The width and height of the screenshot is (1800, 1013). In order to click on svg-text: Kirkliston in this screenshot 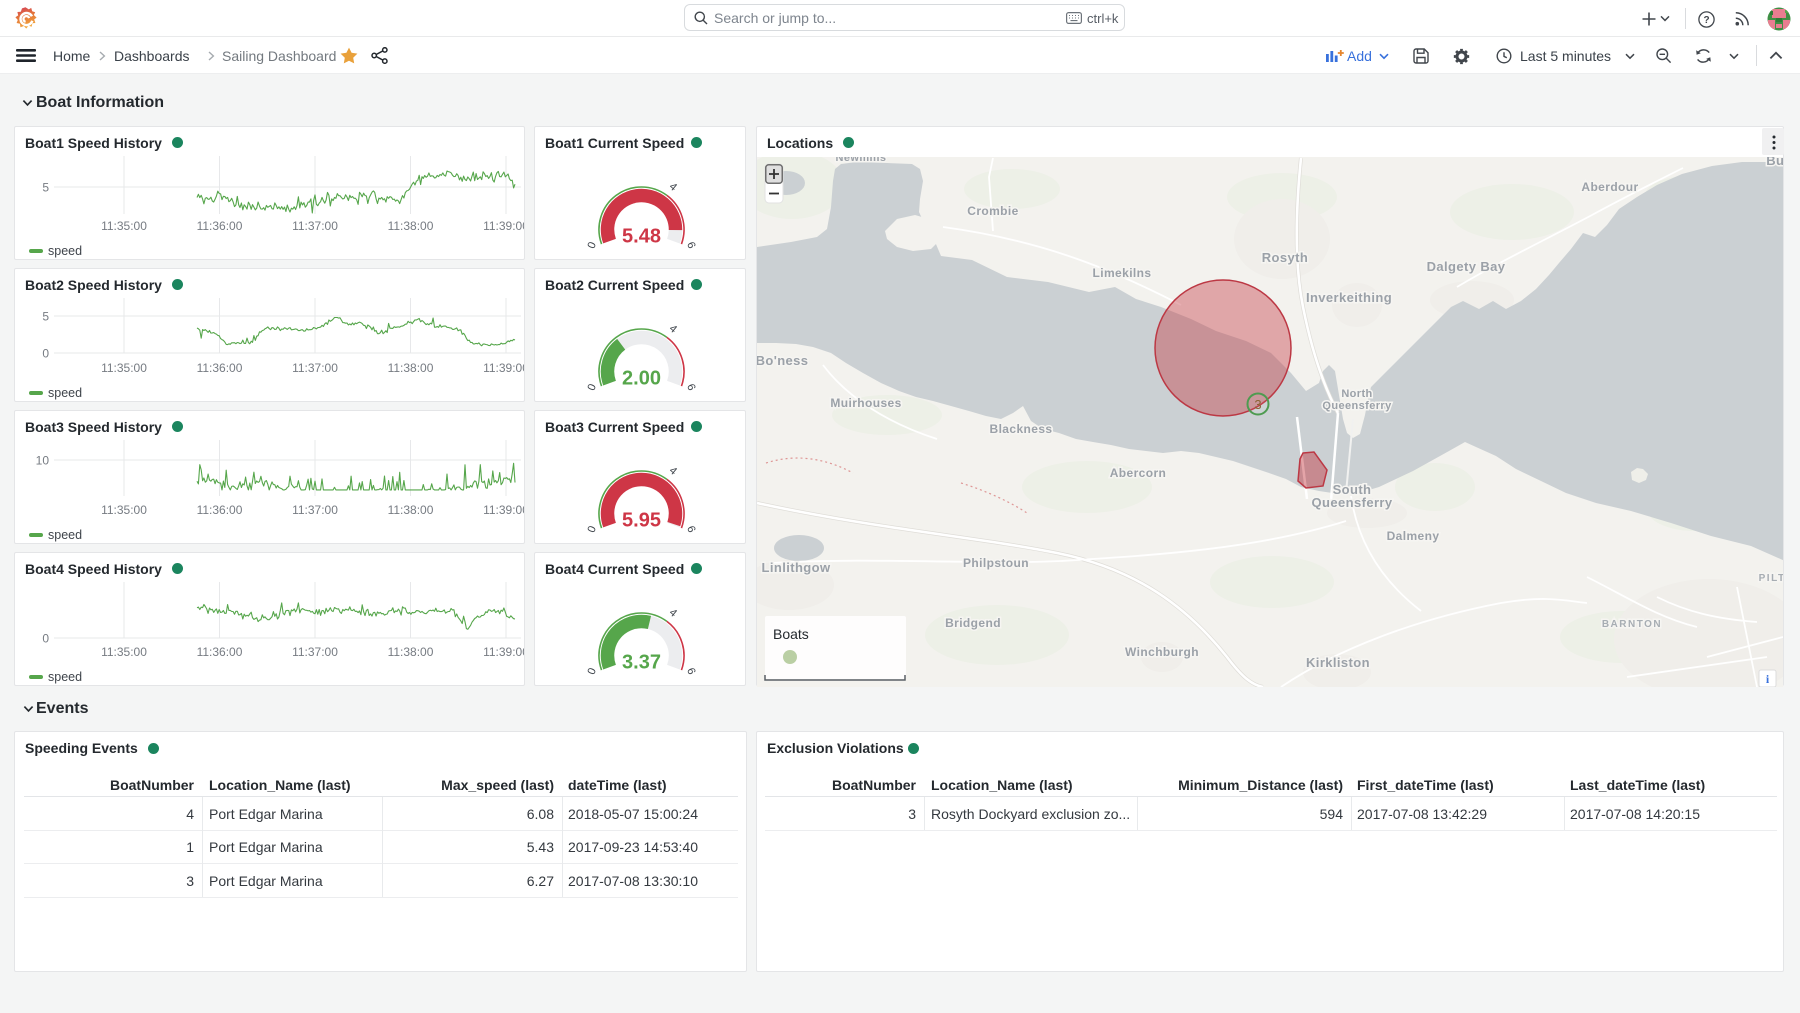, I will do `click(1338, 662)`.